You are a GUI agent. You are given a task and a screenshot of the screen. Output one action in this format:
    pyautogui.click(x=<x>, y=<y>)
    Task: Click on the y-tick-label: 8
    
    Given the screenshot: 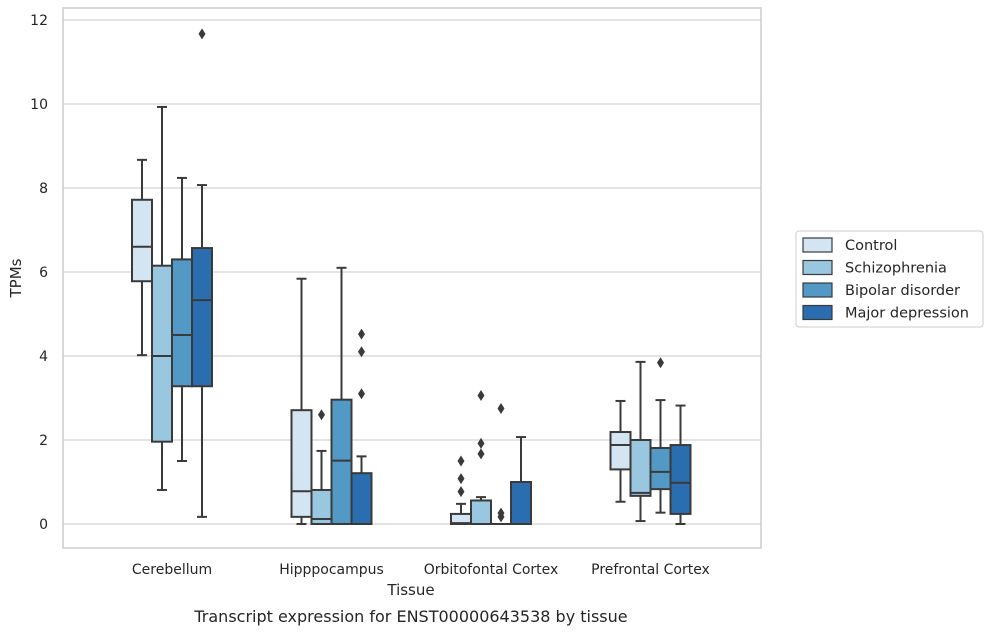 What is the action you would take?
    pyautogui.click(x=43, y=189)
    